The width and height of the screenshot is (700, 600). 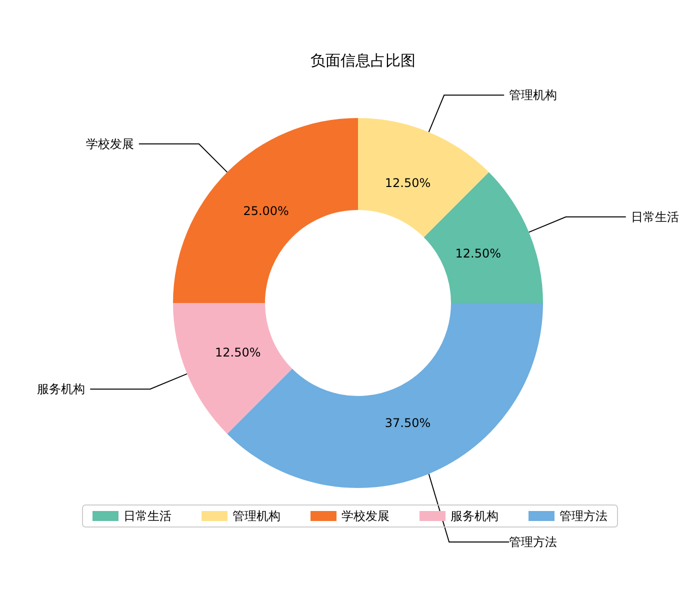 I want to click on slice-label: 管理机构, so click(x=533, y=95).